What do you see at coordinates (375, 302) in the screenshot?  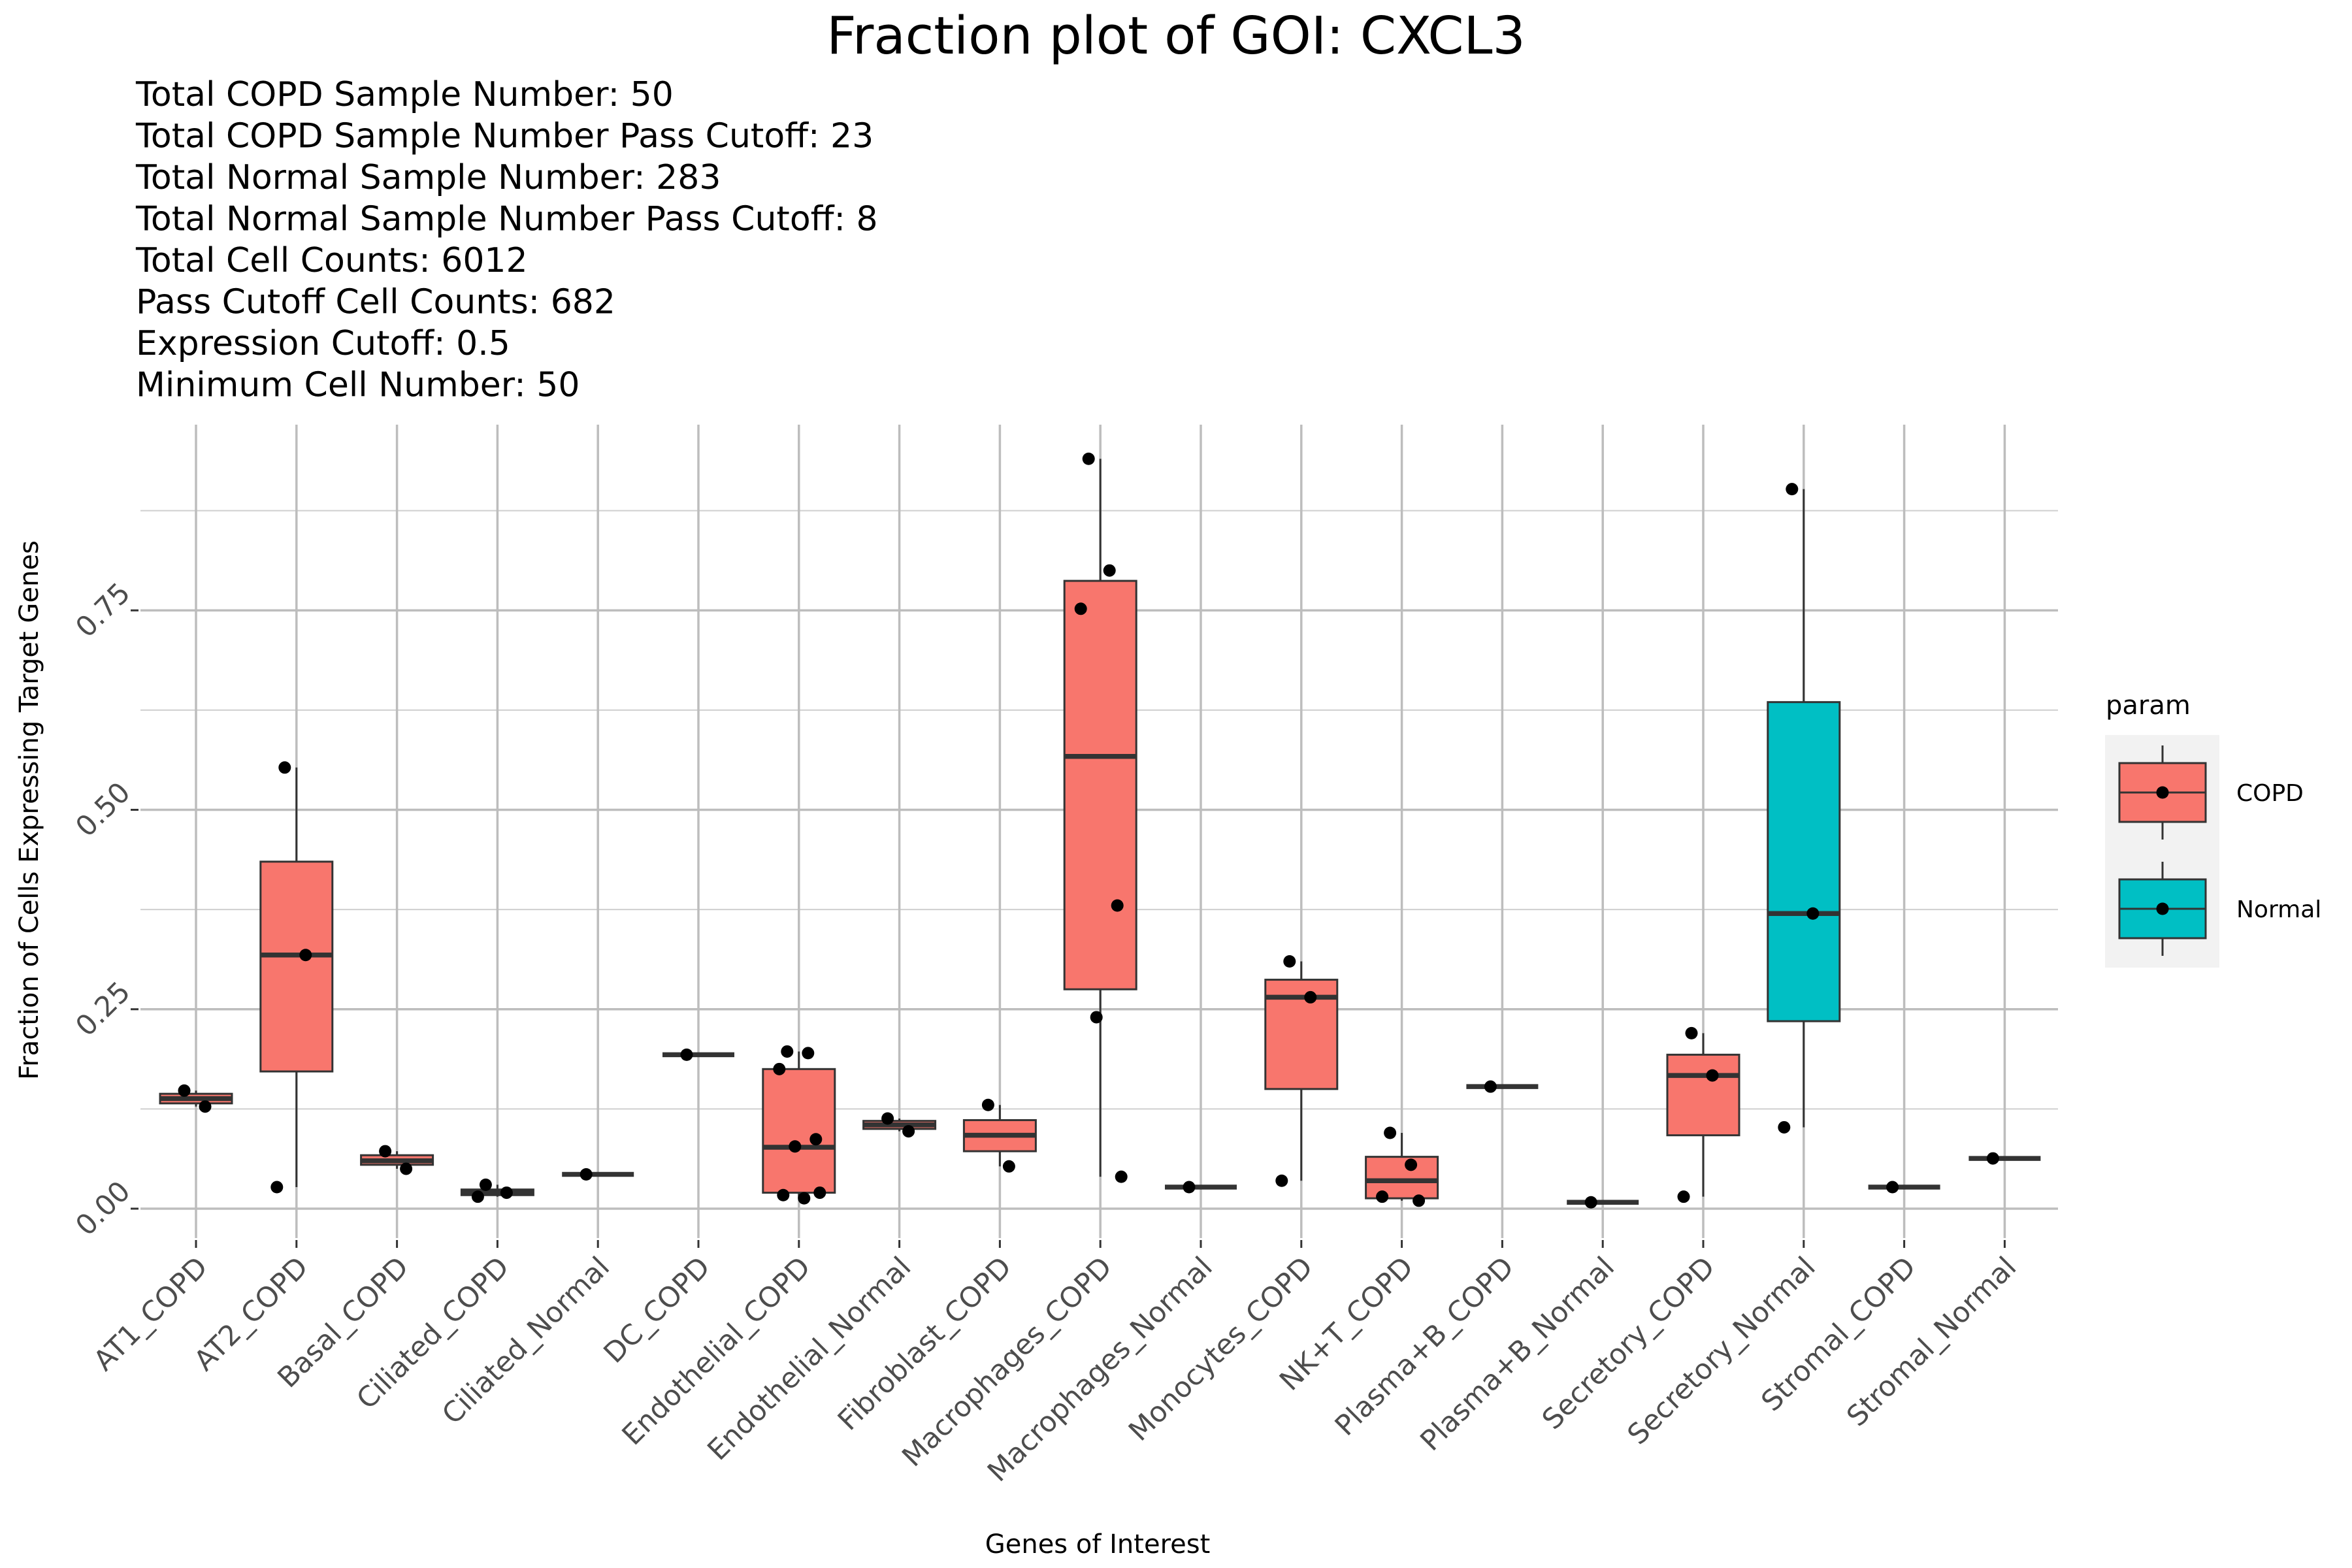 I see `subtitle-line: Pass Cutoff Cell Counts: 682` at bounding box center [375, 302].